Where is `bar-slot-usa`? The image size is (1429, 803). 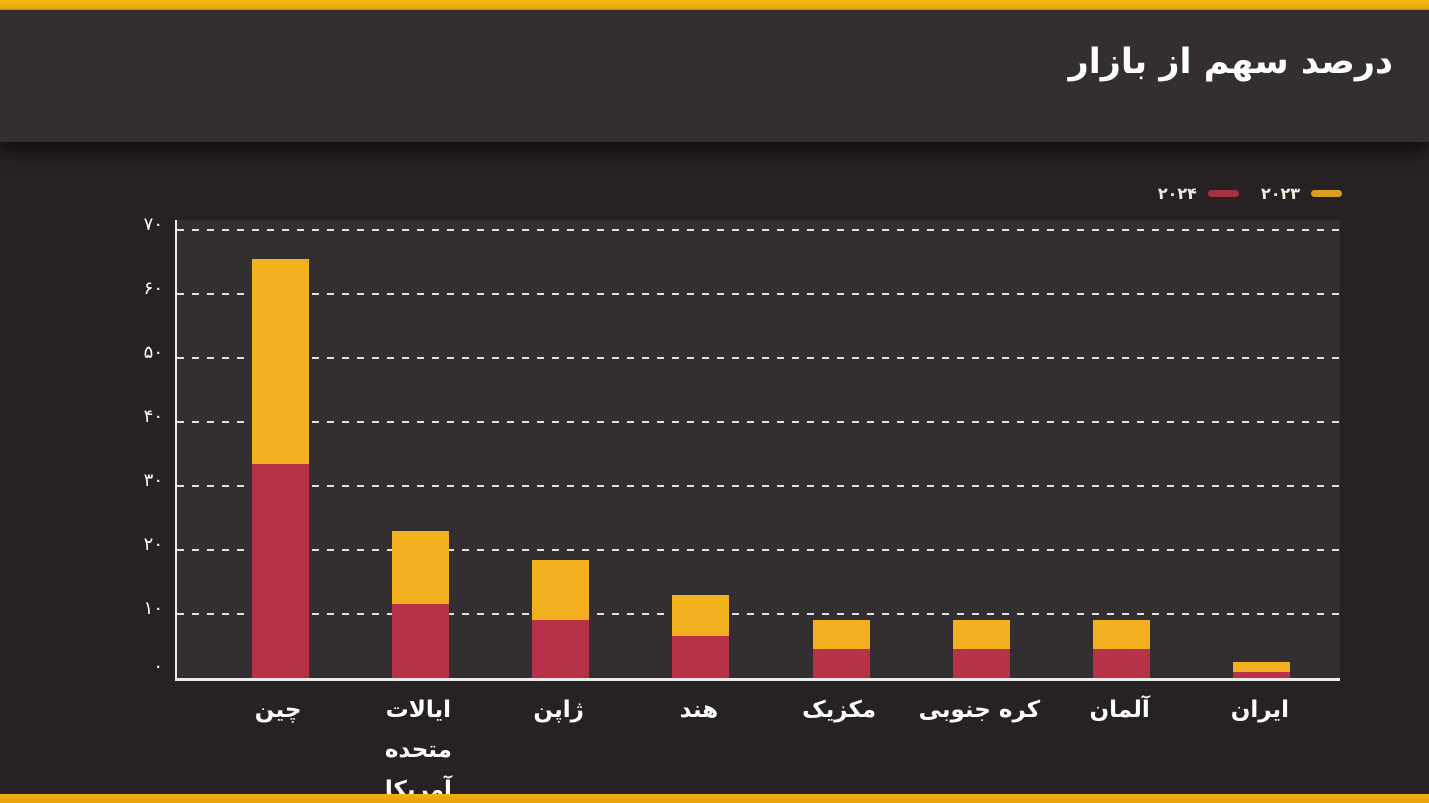 bar-slot-usa is located at coordinates (420, 604).